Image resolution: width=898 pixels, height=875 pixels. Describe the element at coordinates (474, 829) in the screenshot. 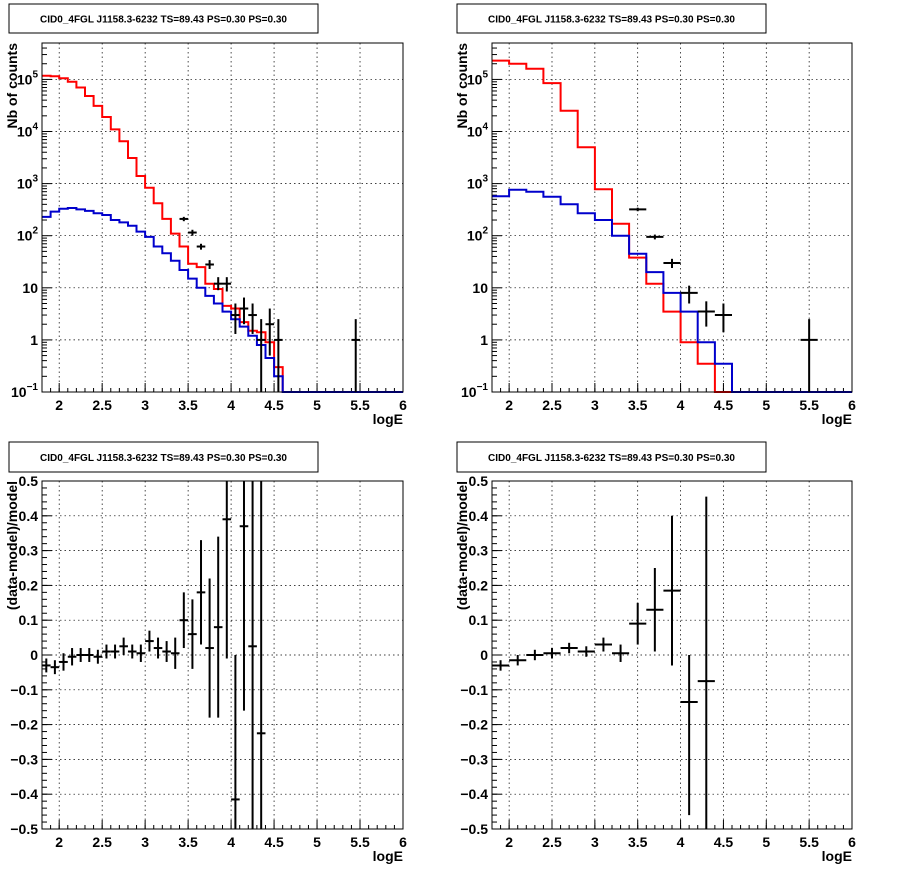

I see `y-tick-label: −0.5` at that location.